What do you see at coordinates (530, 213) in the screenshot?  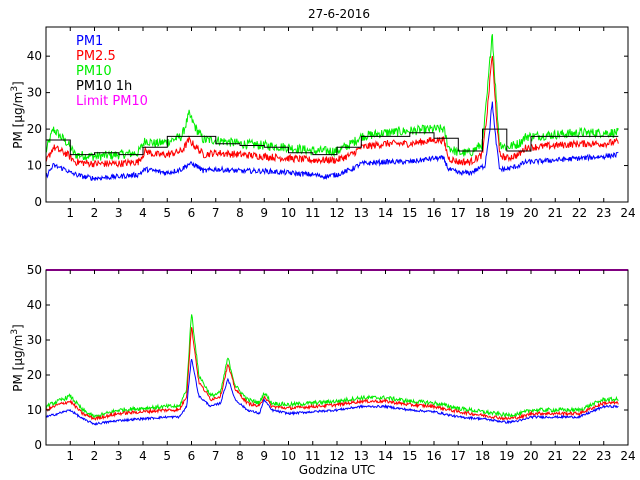 I see `top-x-tick-label: 20` at bounding box center [530, 213].